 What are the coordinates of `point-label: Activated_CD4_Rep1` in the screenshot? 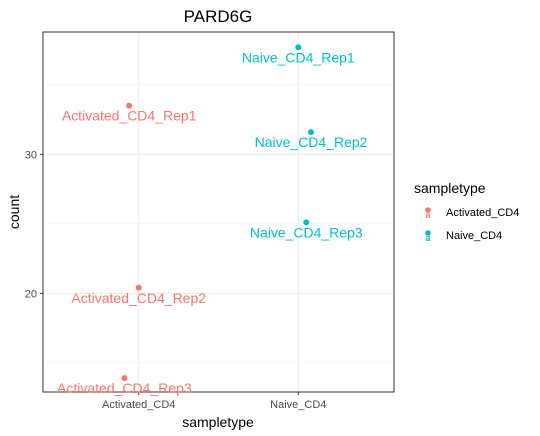 It's located at (129, 116).